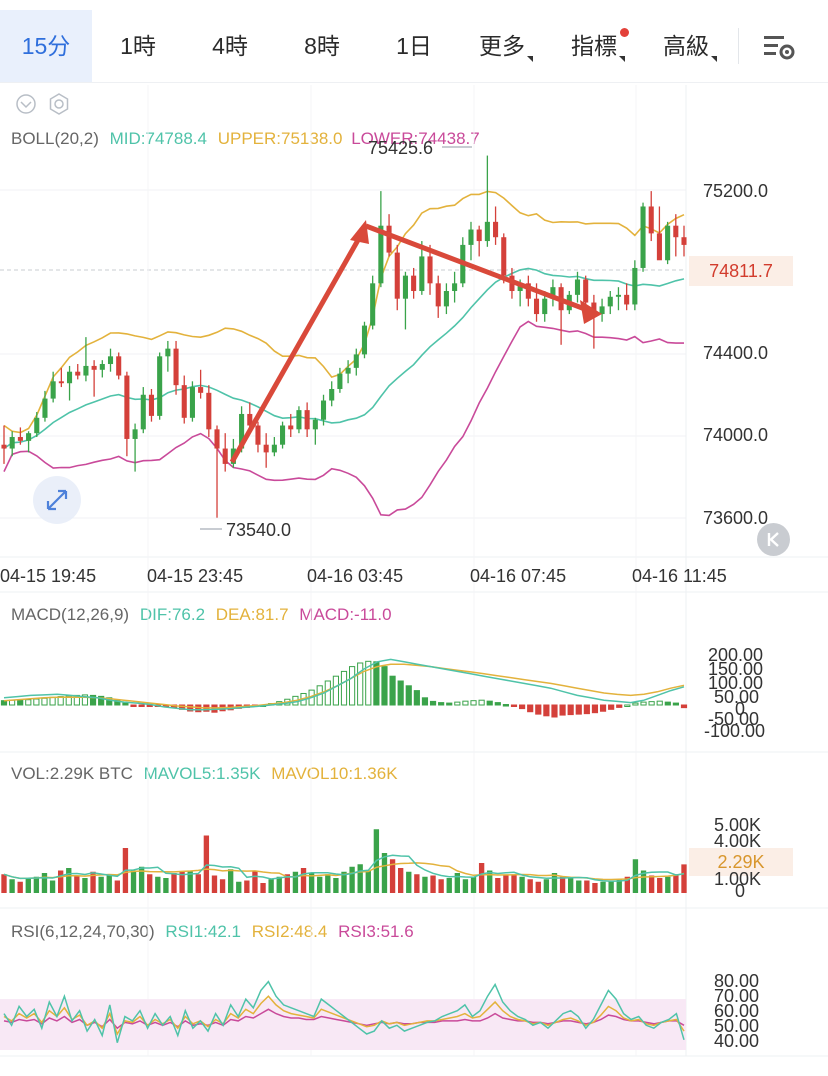  What do you see at coordinates (59, 104) in the screenshot?
I see `gear-icon` at bounding box center [59, 104].